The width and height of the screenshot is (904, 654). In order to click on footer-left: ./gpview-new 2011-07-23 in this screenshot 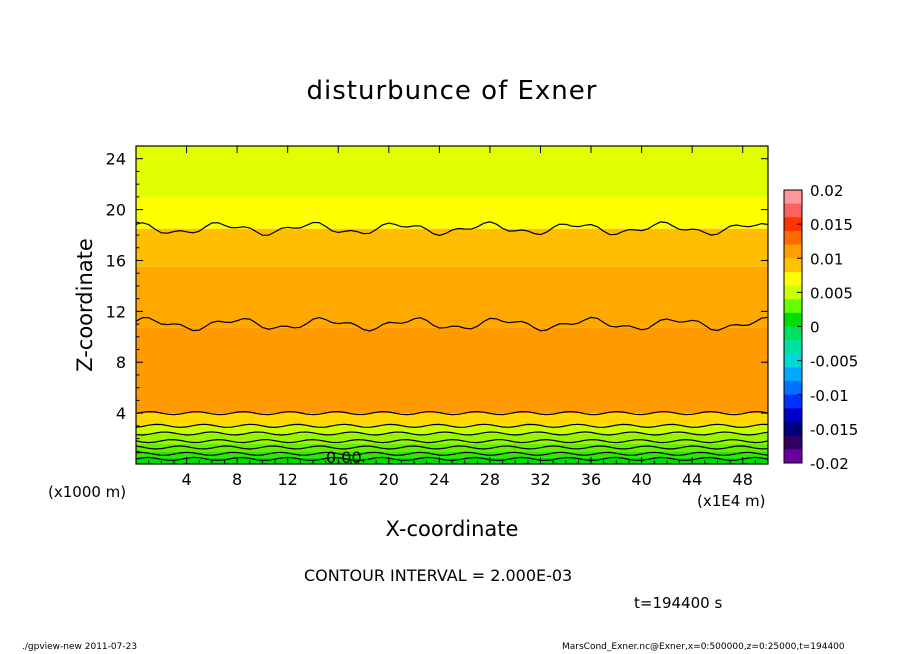, I will do `click(80, 647)`.